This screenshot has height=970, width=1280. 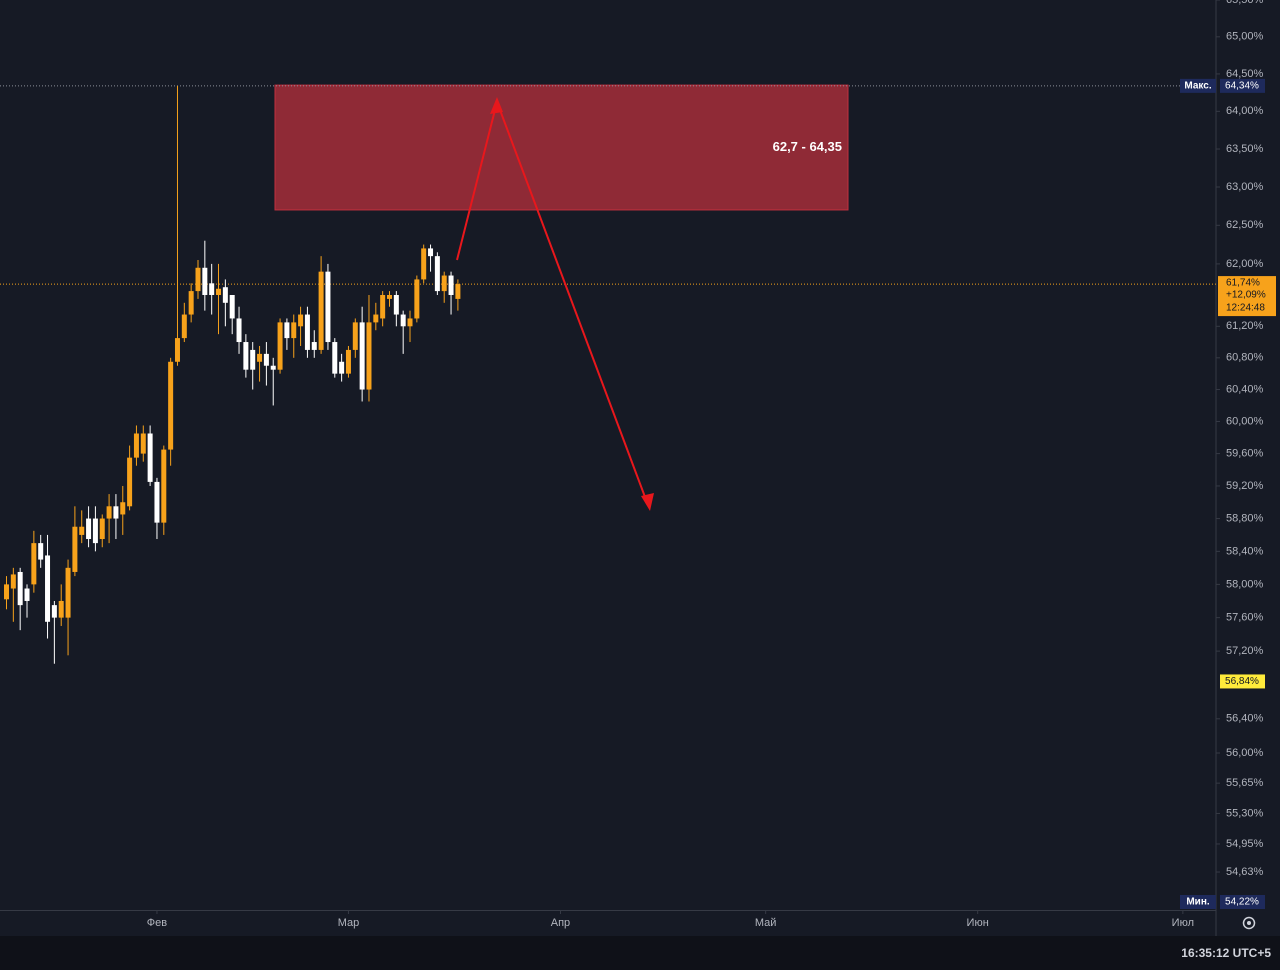 What do you see at coordinates (349, 923) in the screenshot?
I see `x-tick-label: Мар` at bounding box center [349, 923].